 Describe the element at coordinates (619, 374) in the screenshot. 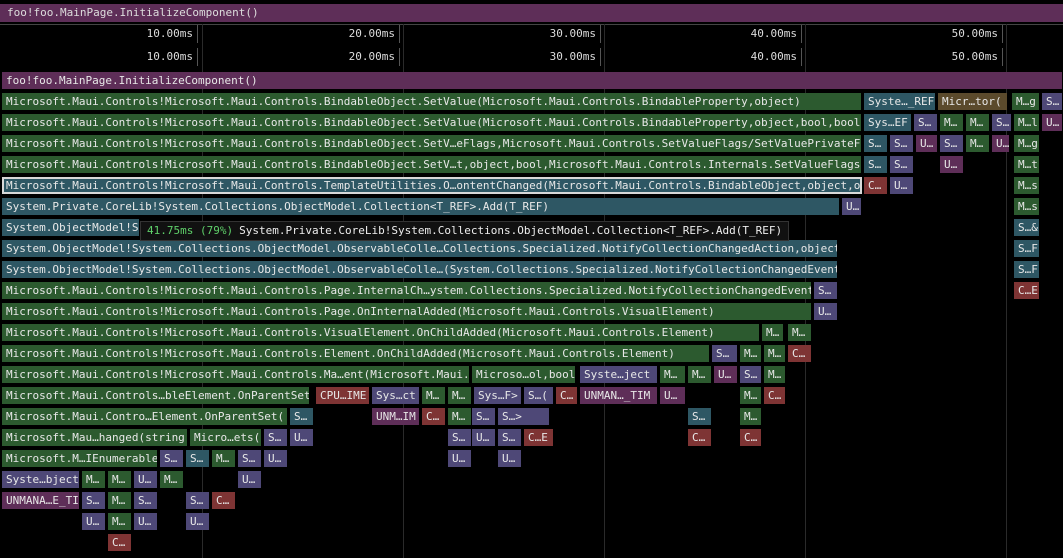

I see `stack-frame: Syste…ject` at that location.